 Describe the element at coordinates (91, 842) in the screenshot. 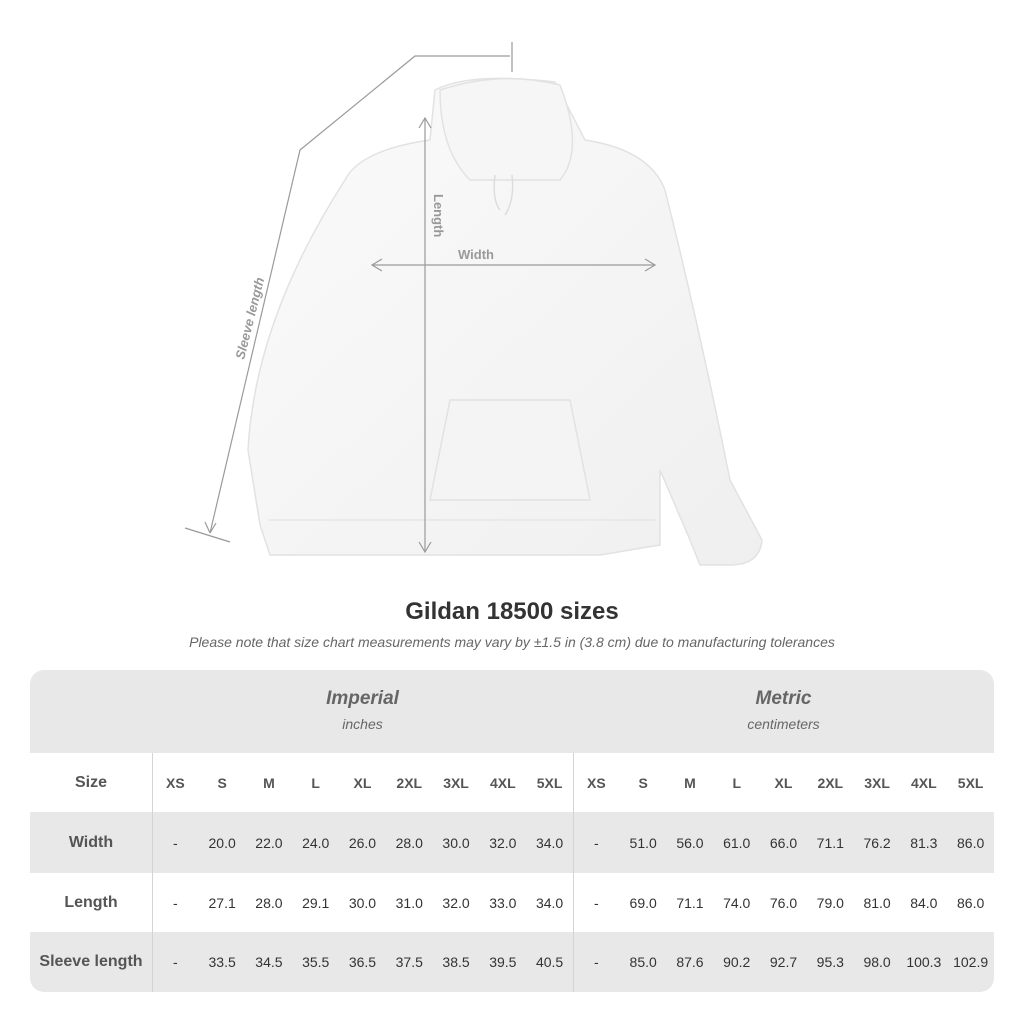

I see `row-label: Width` at that location.